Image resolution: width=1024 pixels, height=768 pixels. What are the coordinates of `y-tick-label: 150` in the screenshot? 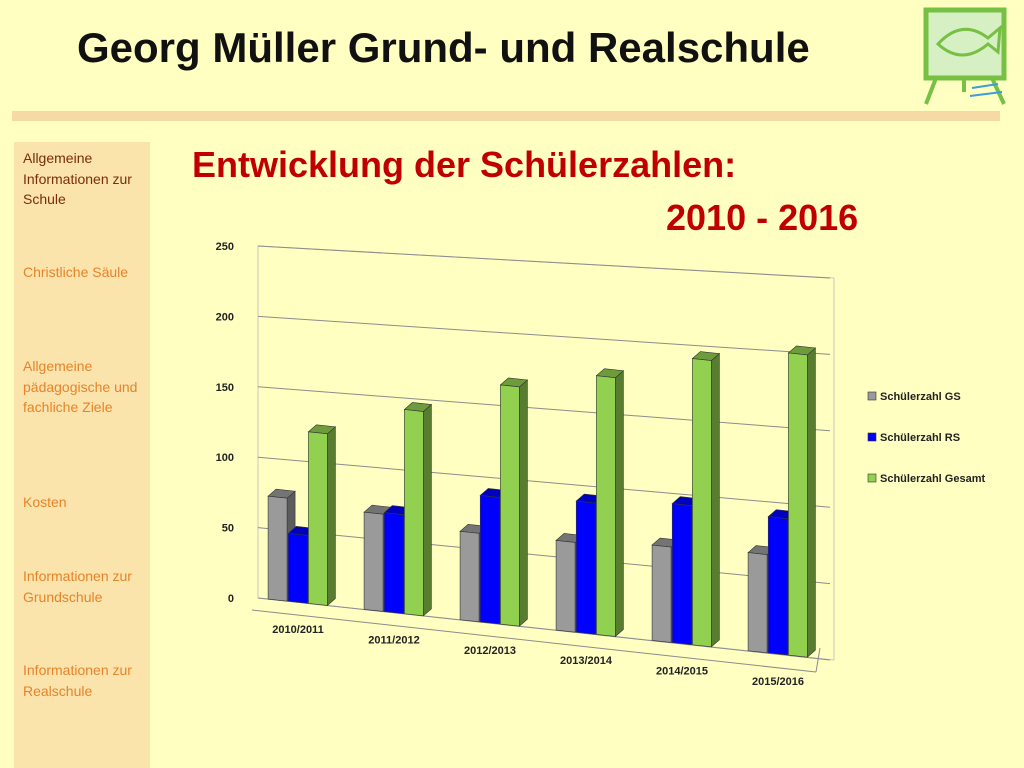 It's located at (225, 388).